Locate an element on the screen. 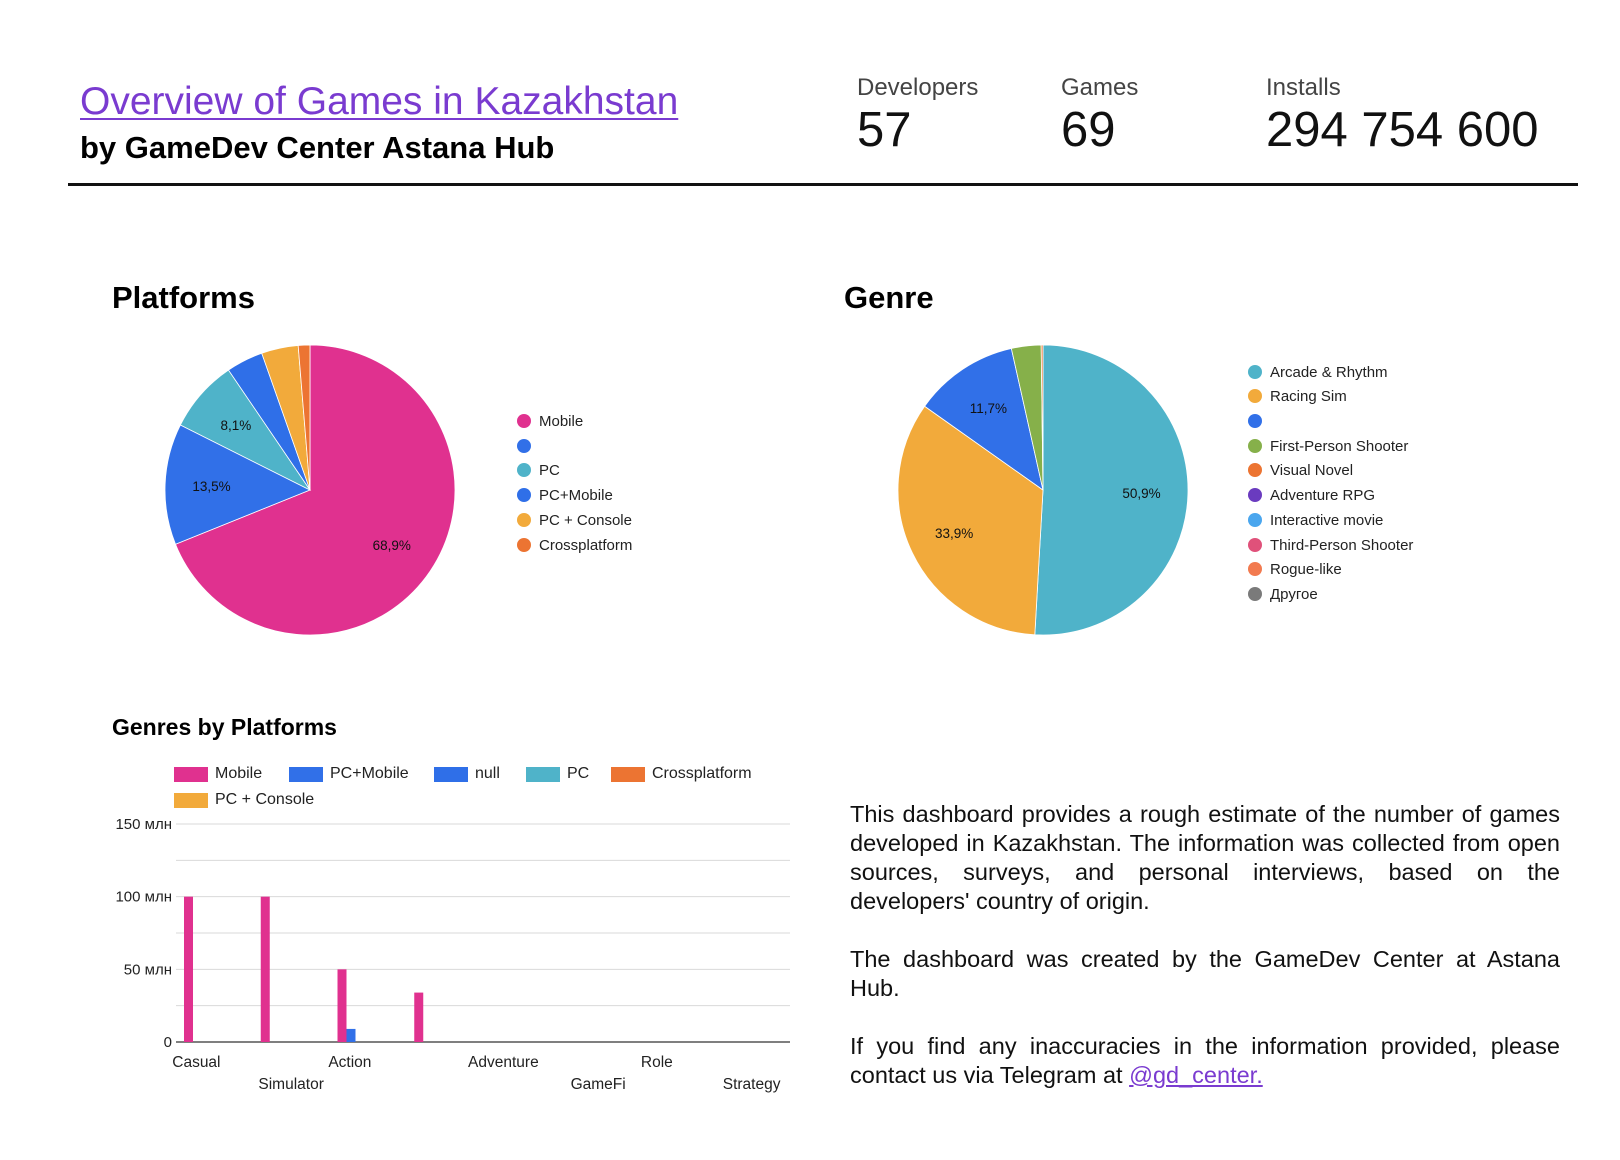 This screenshot has width=1620, height=1160. legend-label: Third-Person Shooter is located at coordinates (1342, 545).